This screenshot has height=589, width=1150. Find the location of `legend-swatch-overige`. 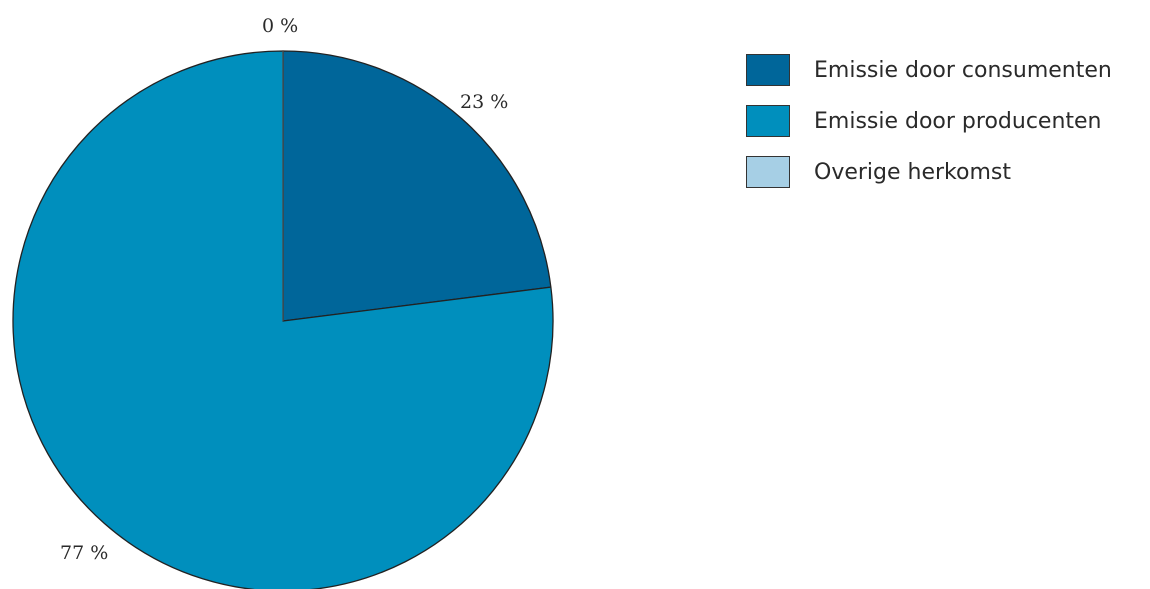

legend-swatch-overige is located at coordinates (768, 172).